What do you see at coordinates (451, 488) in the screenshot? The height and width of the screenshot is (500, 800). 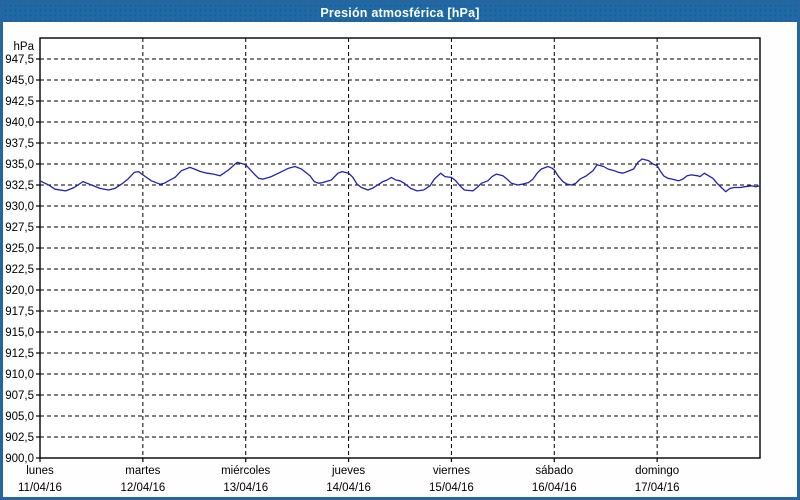 I see `x-date-label: 15/04/16` at bounding box center [451, 488].